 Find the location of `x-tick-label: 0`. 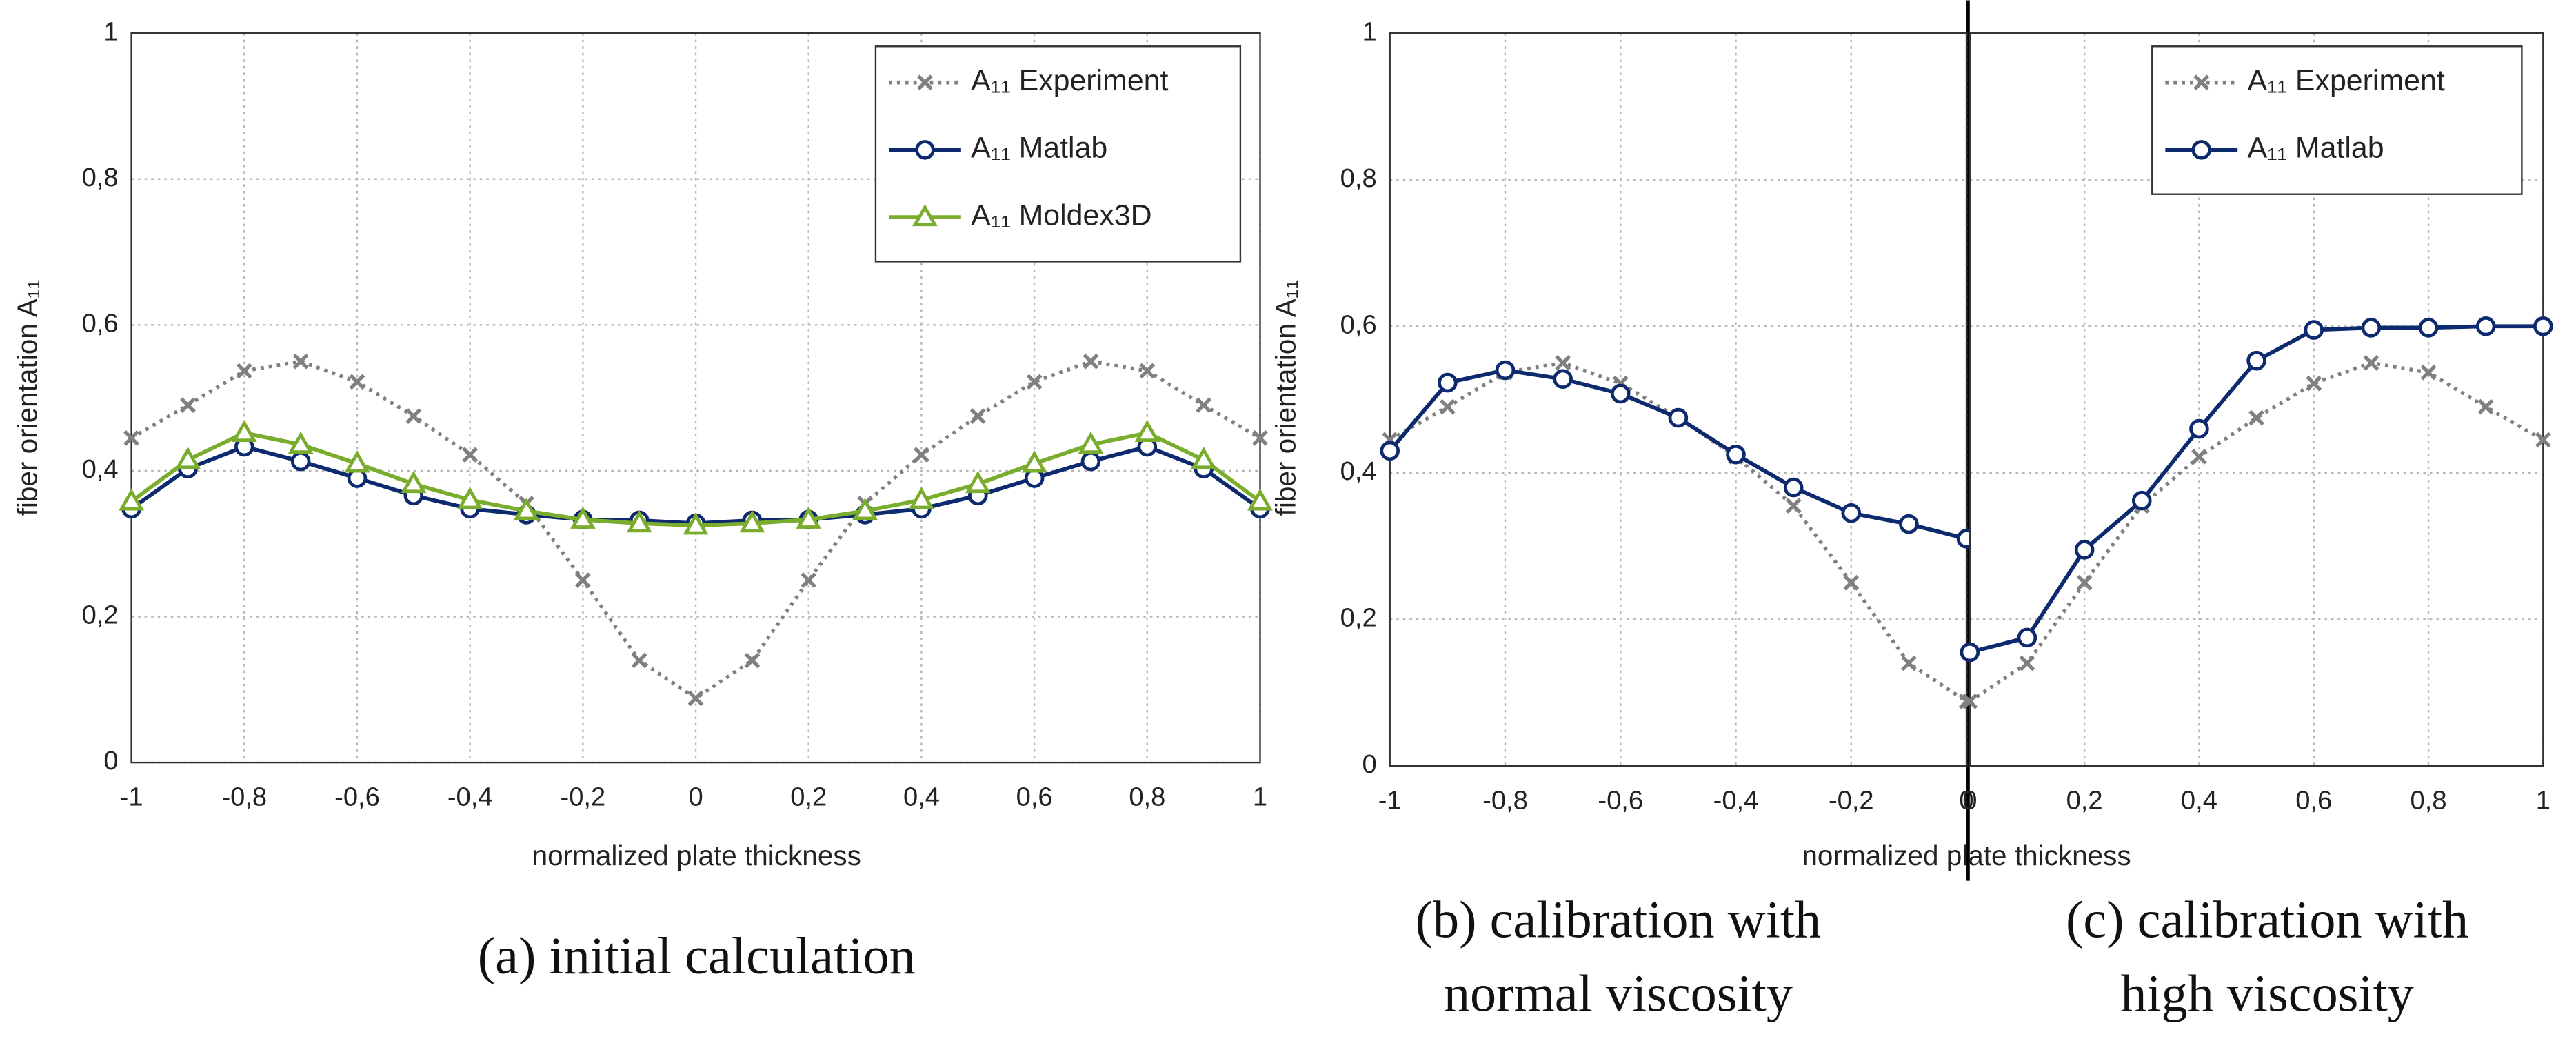

x-tick-label: 0 is located at coordinates (1969, 800).